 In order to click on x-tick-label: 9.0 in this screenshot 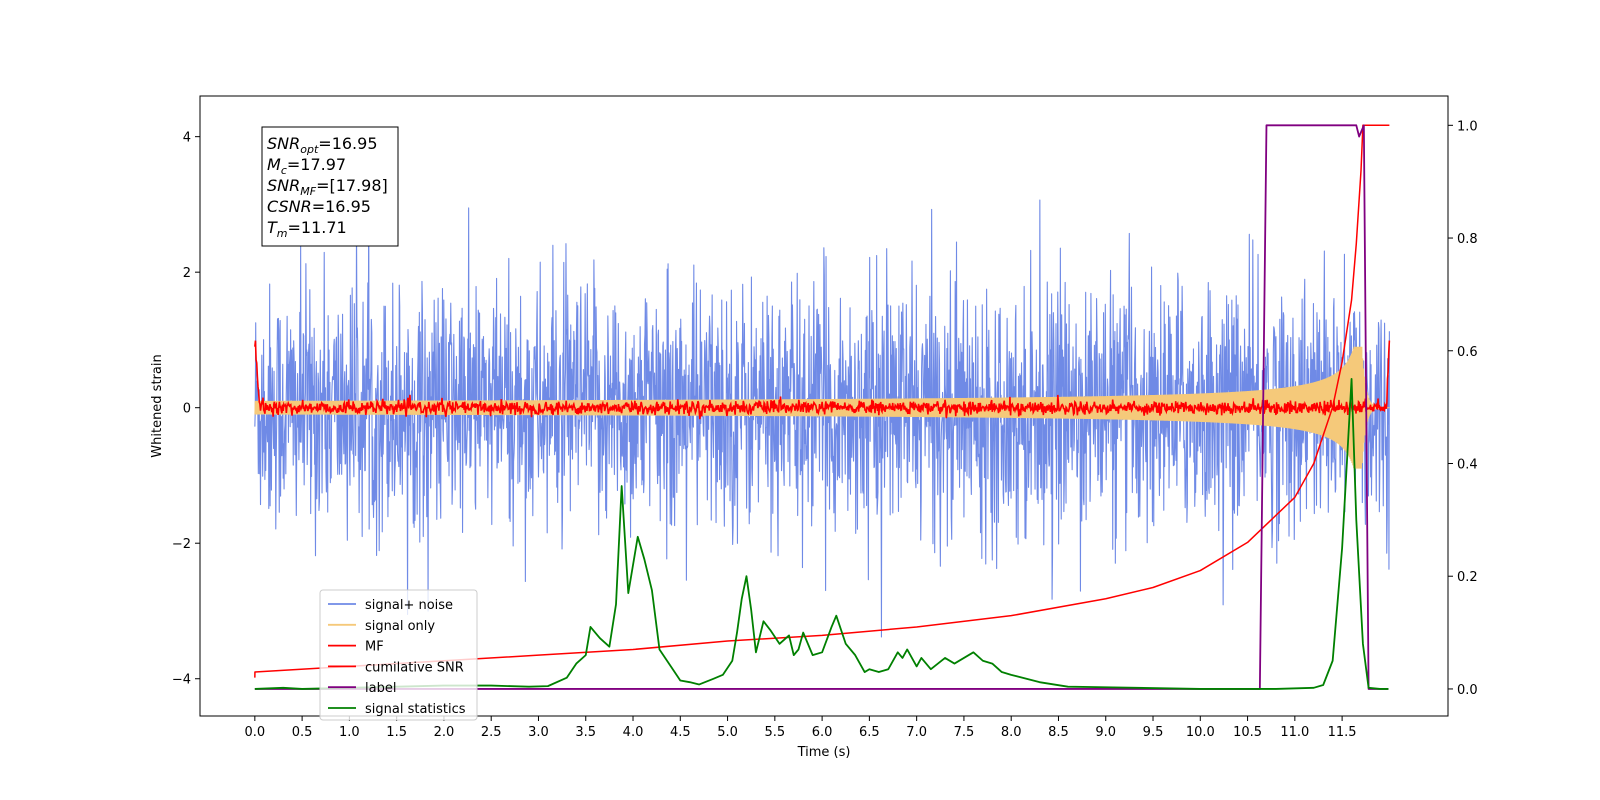, I will do `click(1105, 732)`.